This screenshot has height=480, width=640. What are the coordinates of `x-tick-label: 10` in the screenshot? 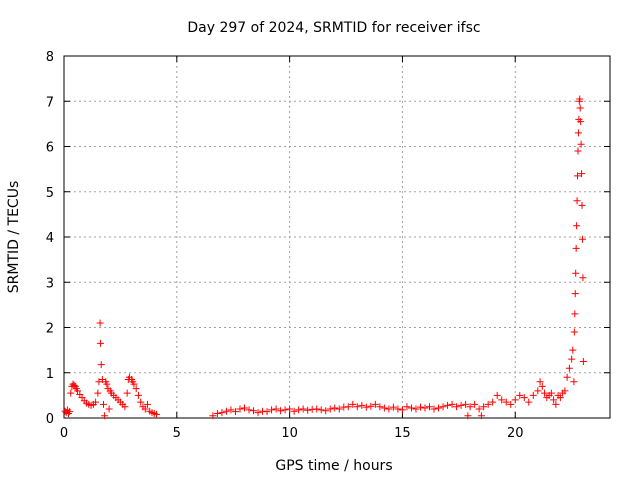 It's located at (289, 433).